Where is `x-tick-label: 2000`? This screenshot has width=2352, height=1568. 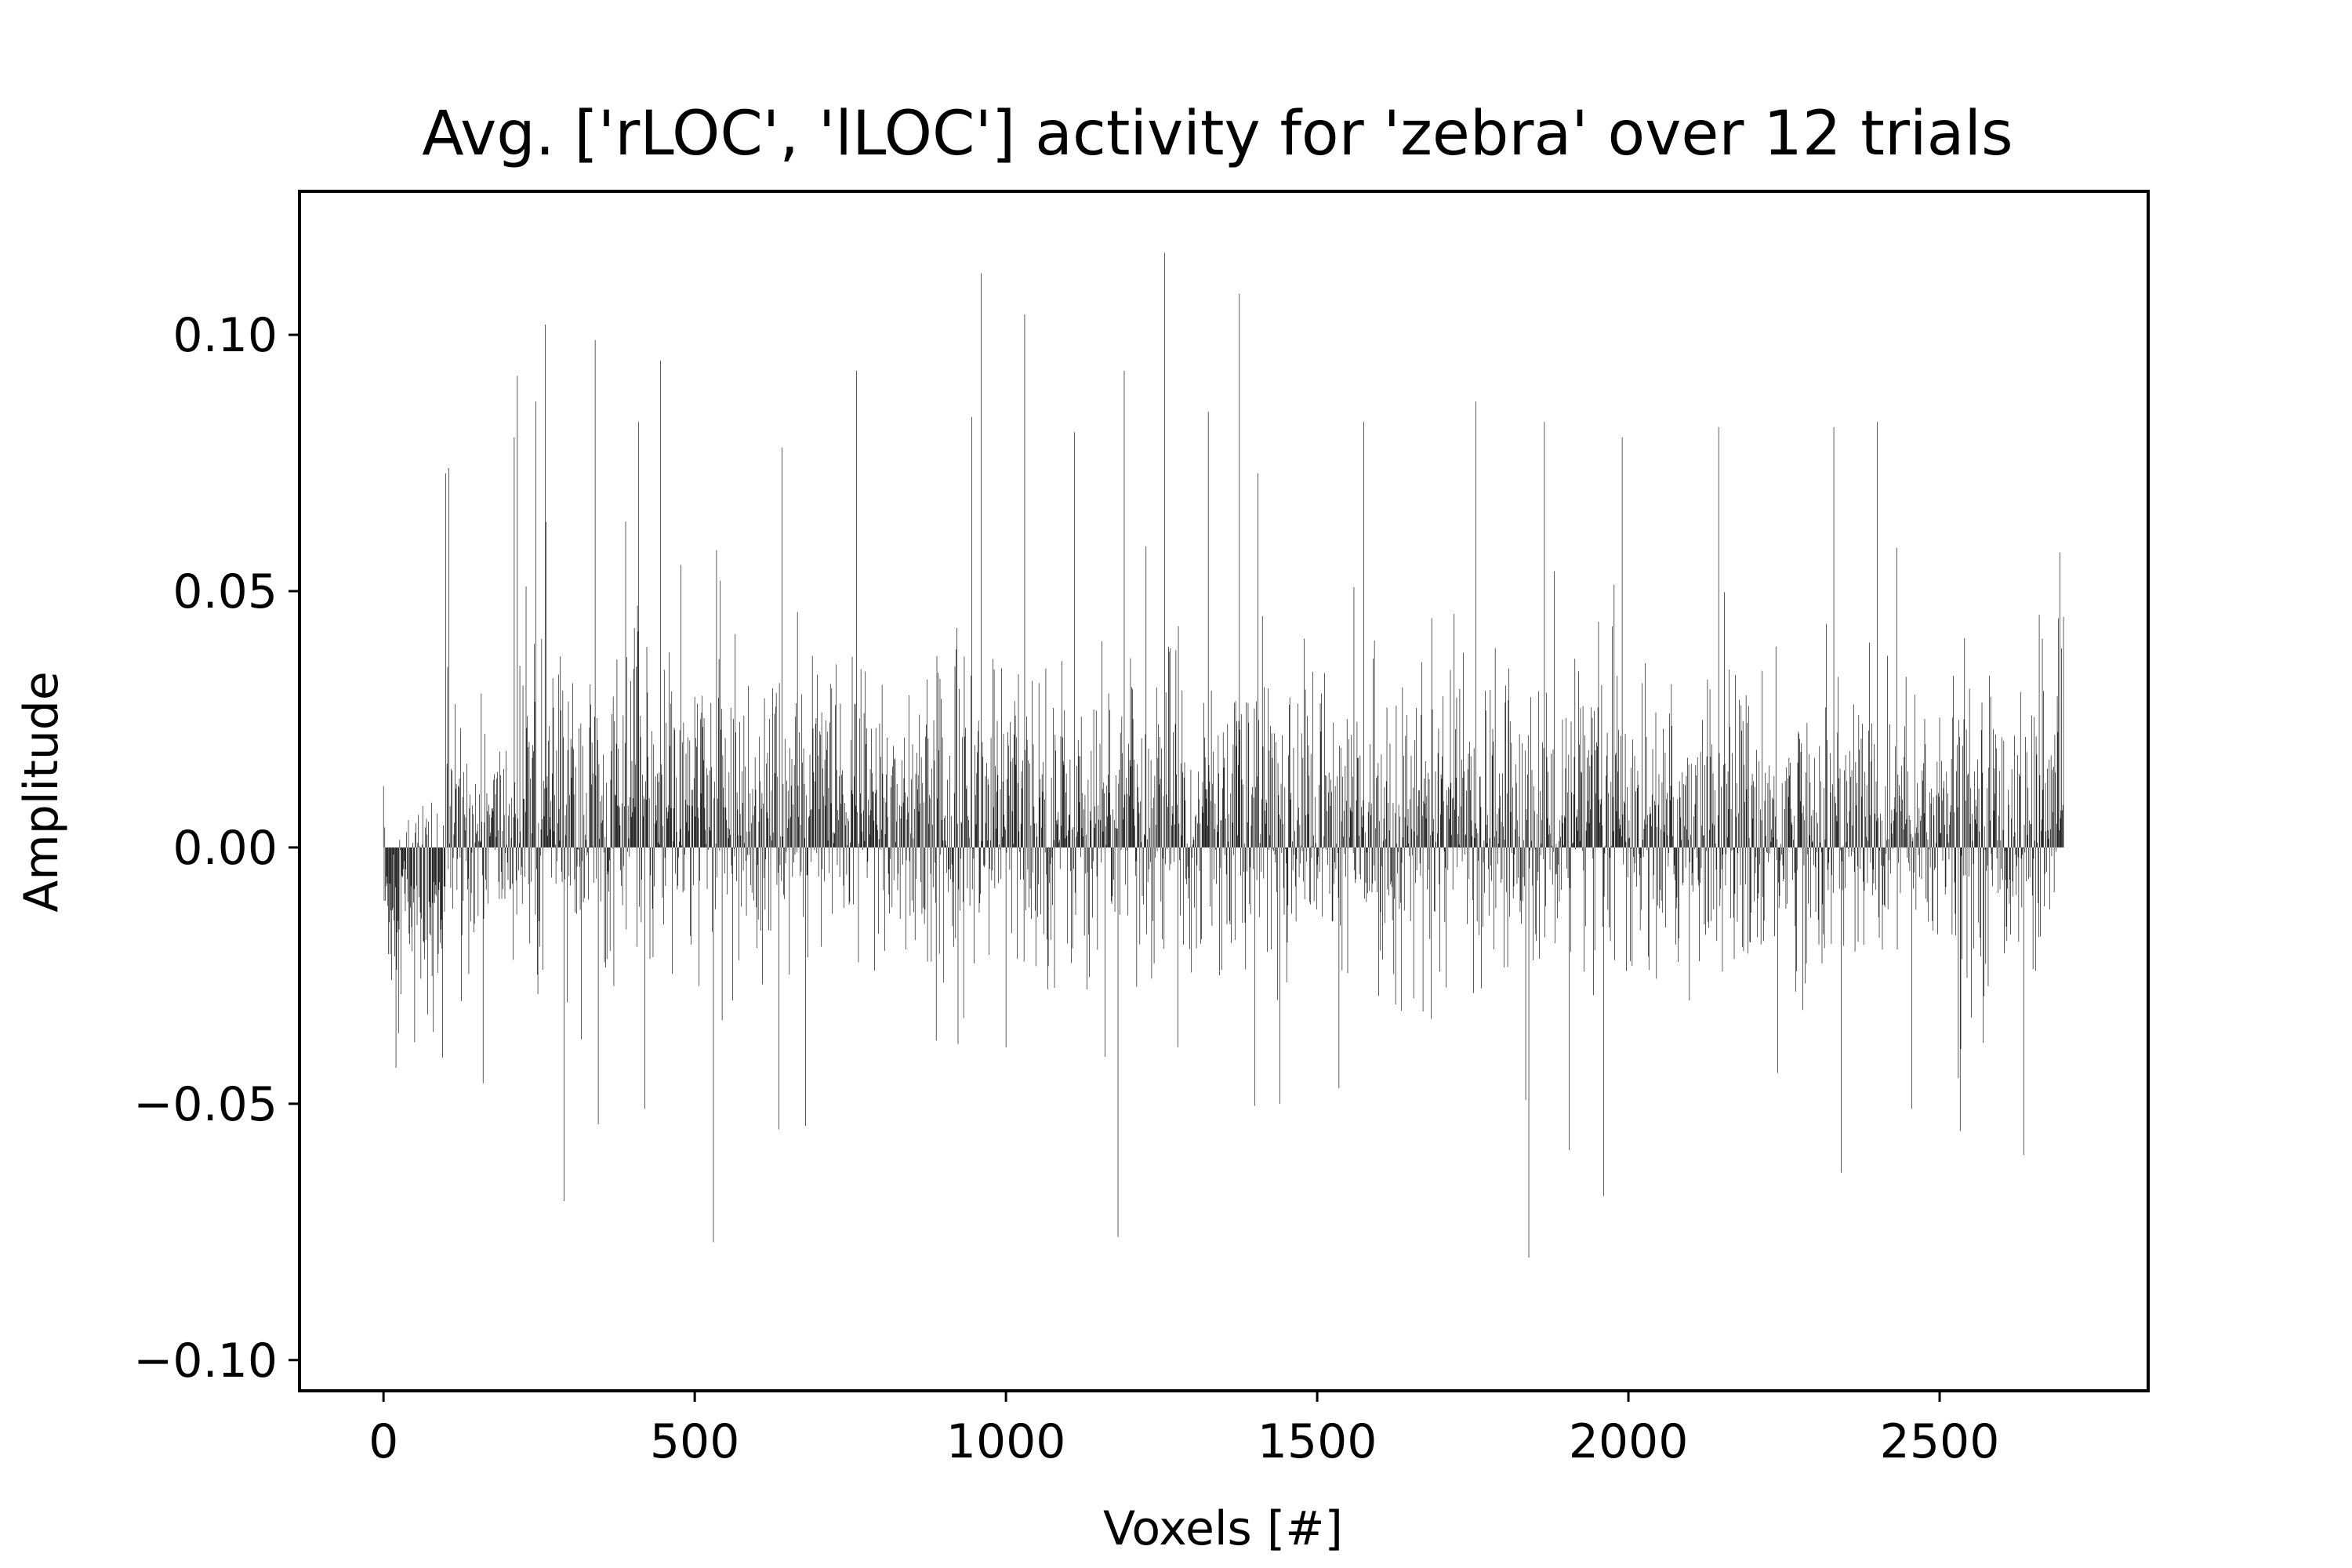 x-tick-label: 2000 is located at coordinates (1629, 1441).